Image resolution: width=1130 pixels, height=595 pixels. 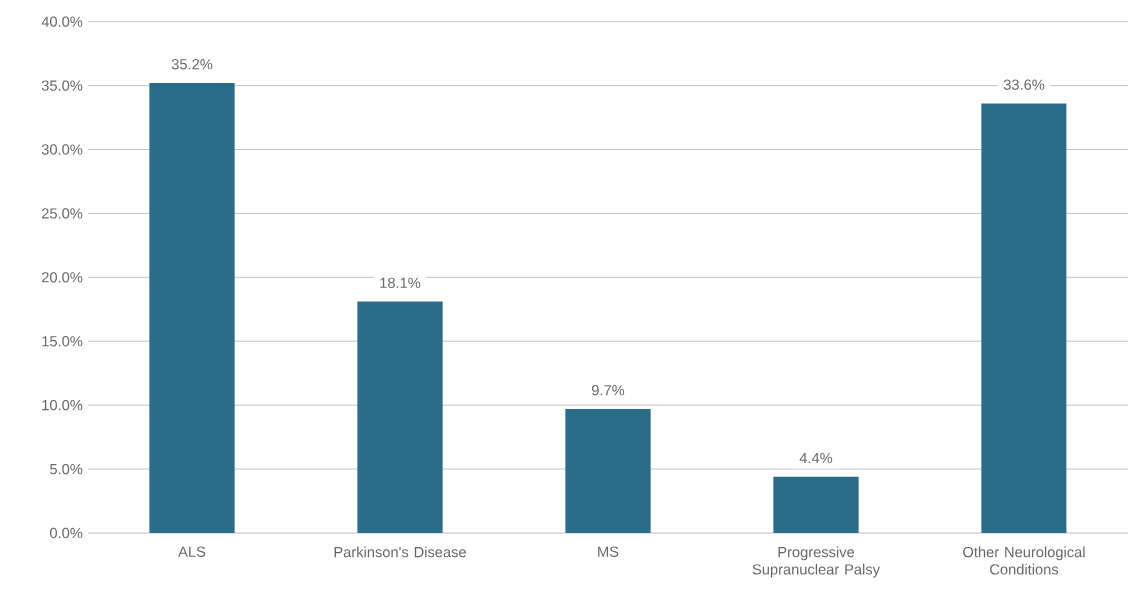 What do you see at coordinates (608, 390) in the screenshot?
I see `data-label: 9.7%` at bounding box center [608, 390].